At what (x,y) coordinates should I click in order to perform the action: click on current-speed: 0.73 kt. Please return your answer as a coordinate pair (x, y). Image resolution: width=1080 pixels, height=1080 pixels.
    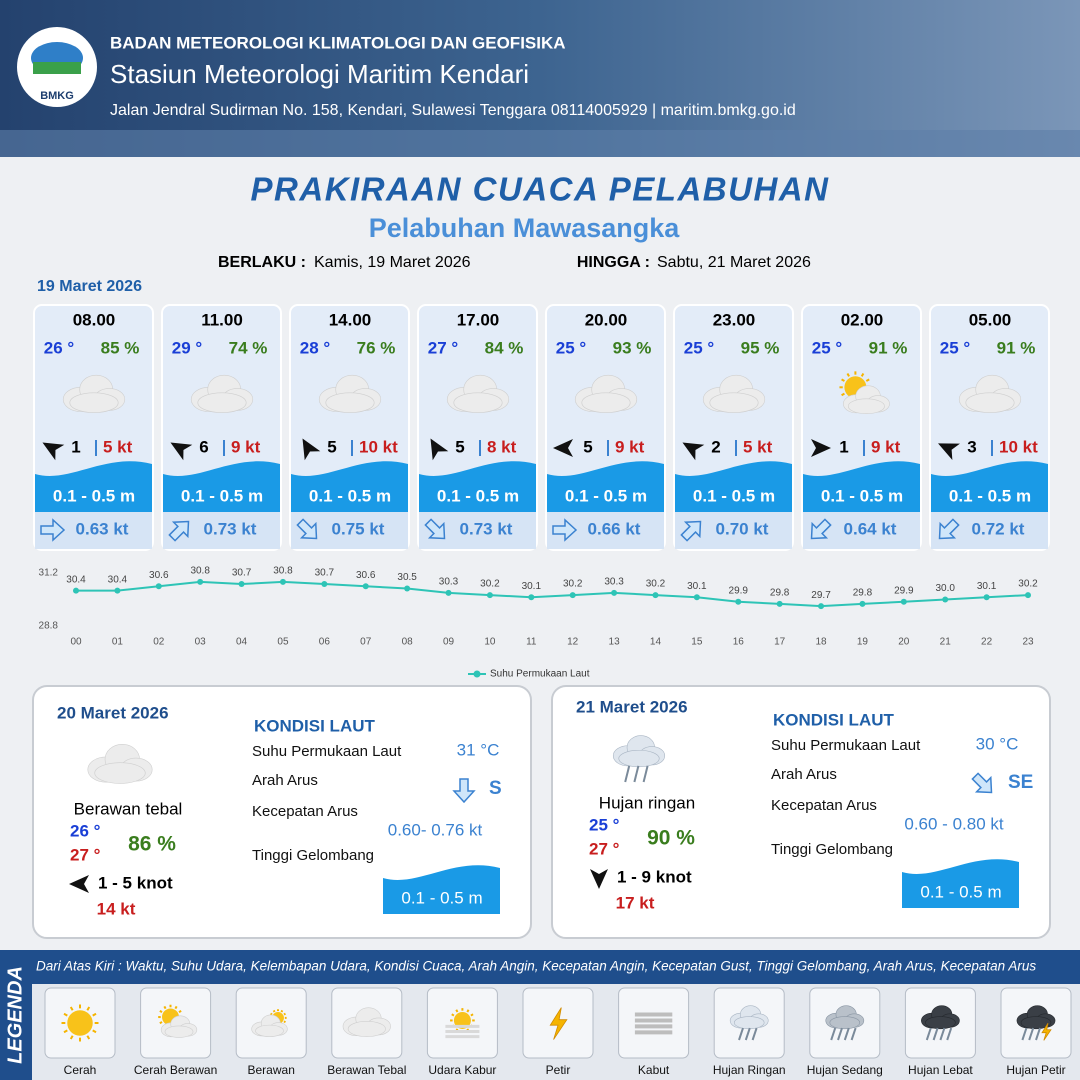
    Looking at the image, I should click on (486, 528).